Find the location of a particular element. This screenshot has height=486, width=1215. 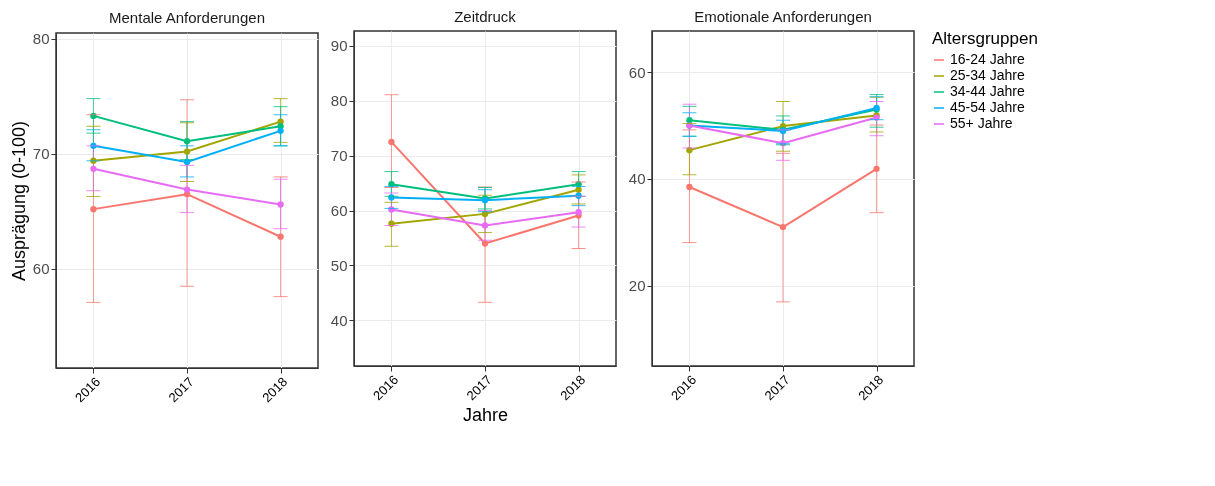

chart-title: Zeitdruck is located at coordinates (485, 16).